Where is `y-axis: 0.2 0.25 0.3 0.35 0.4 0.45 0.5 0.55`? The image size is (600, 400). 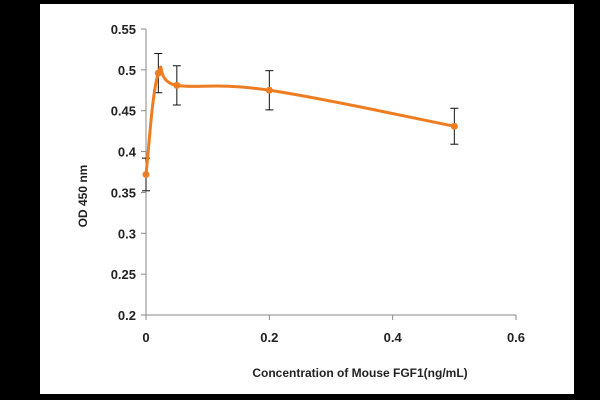 y-axis: 0.2 0.25 0.3 0.35 0.4 0.45 0.5 0.55 is located at coordinates (129, 172).